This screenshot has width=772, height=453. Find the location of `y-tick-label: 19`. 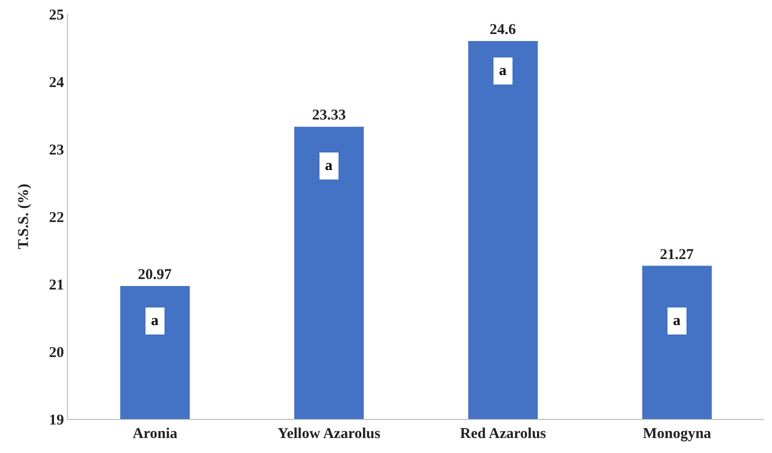

y-tick-label: 19 is located at coordinates (56, 420).